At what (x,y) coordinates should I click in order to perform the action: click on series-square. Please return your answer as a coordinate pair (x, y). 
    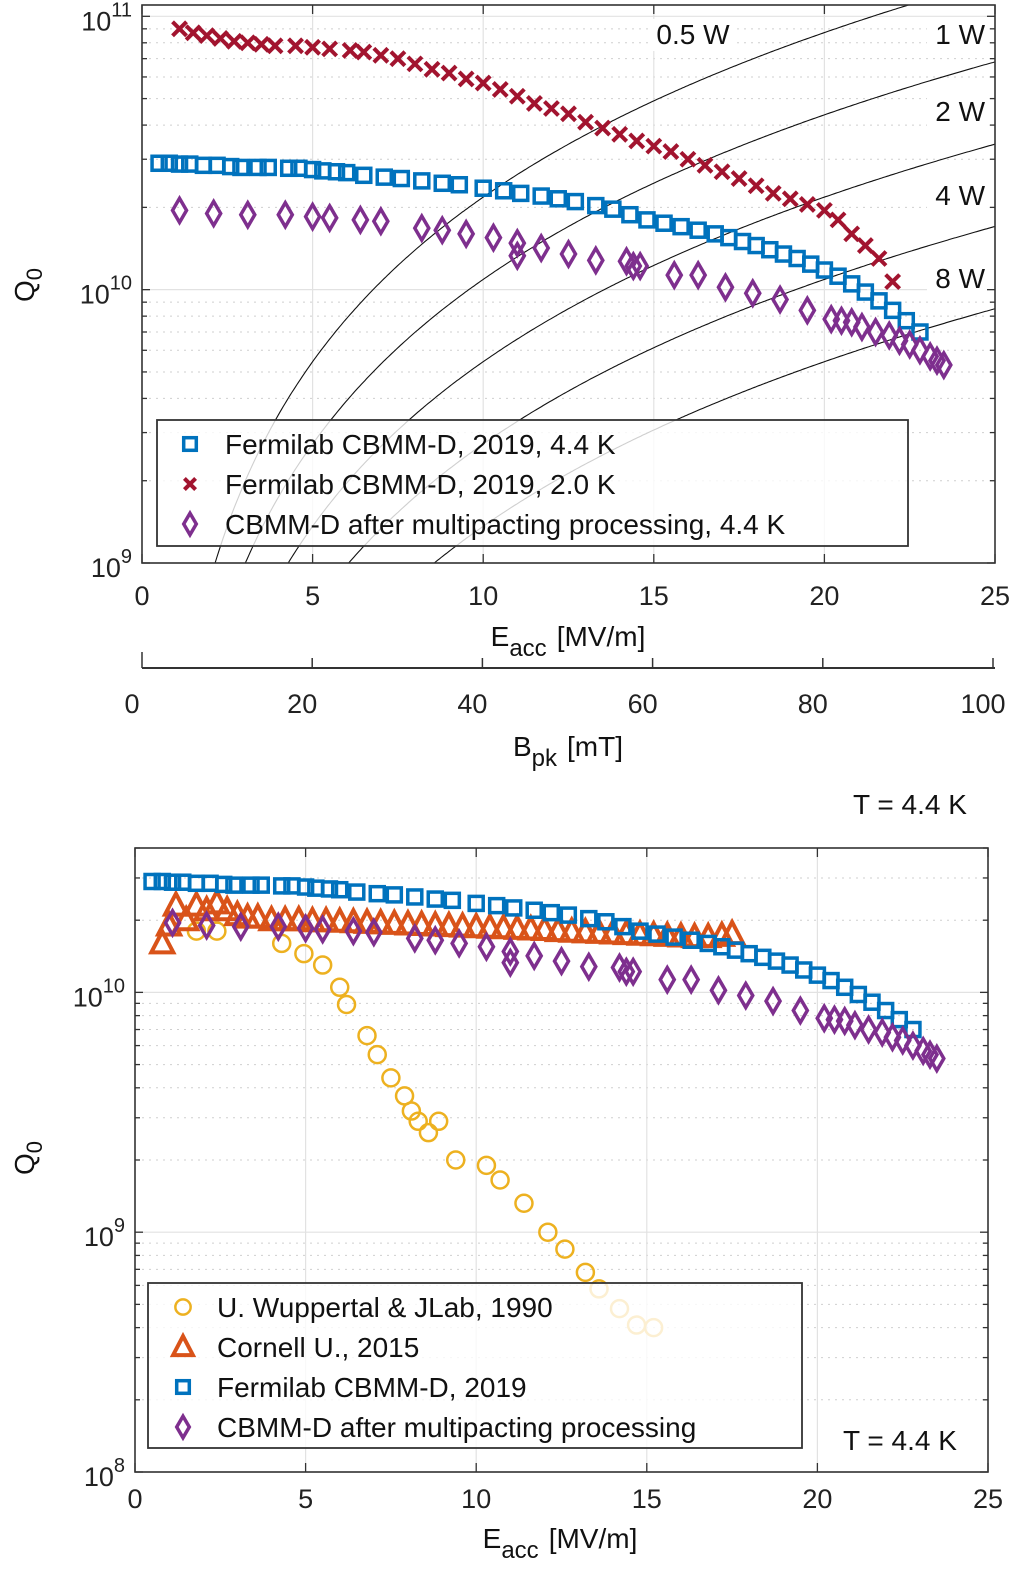
    Looking at the image, I should click on (532, 955).